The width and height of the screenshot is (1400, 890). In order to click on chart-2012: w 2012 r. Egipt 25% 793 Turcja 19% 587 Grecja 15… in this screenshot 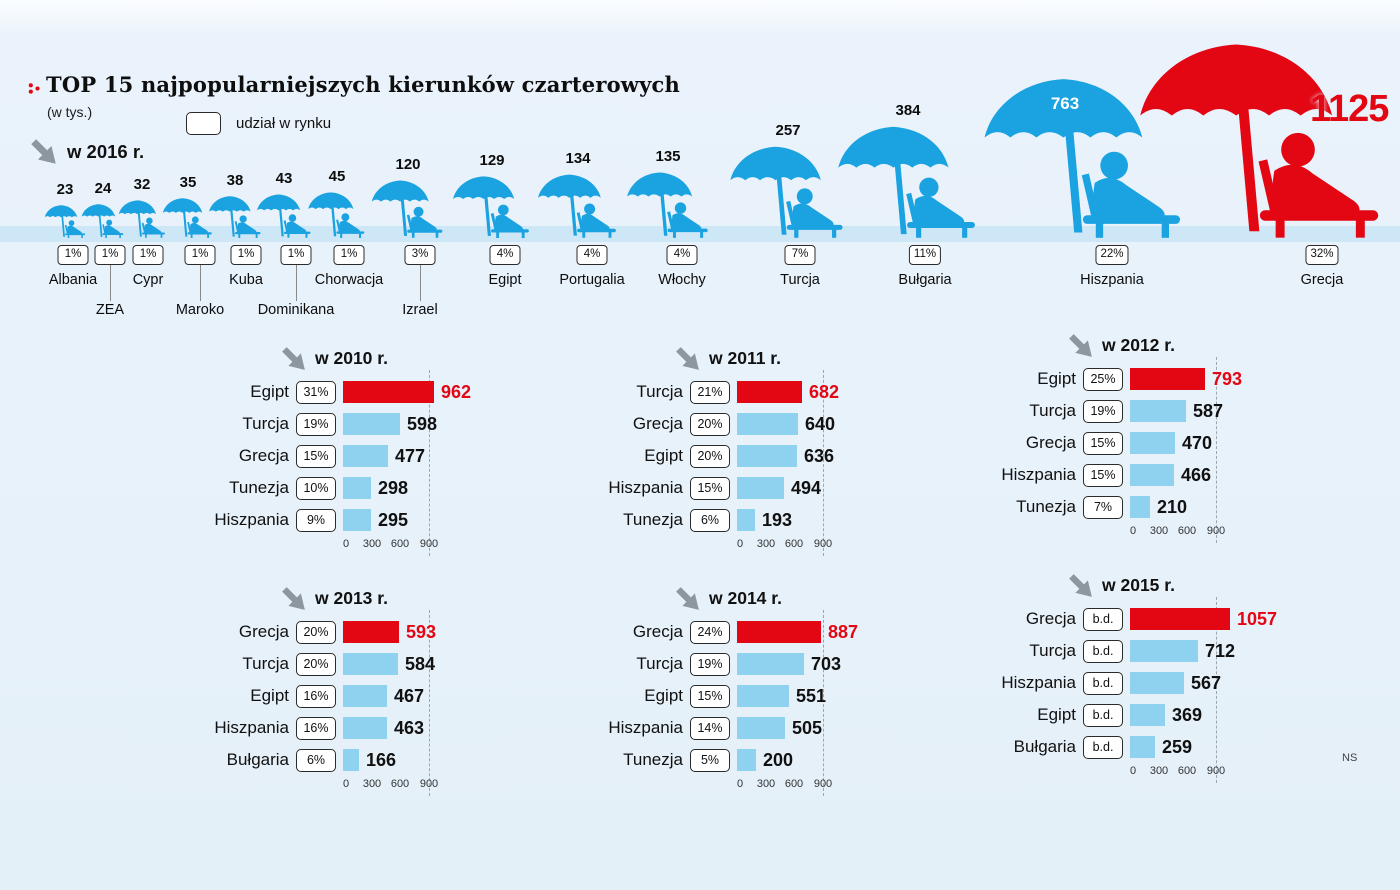, I will do `click(1131, 437)`.